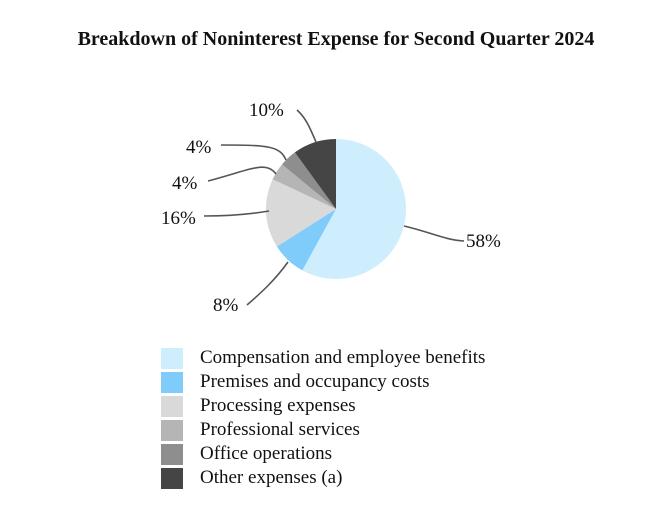  I want to click on pie-slice-processing-expenses, so click(301, 213).